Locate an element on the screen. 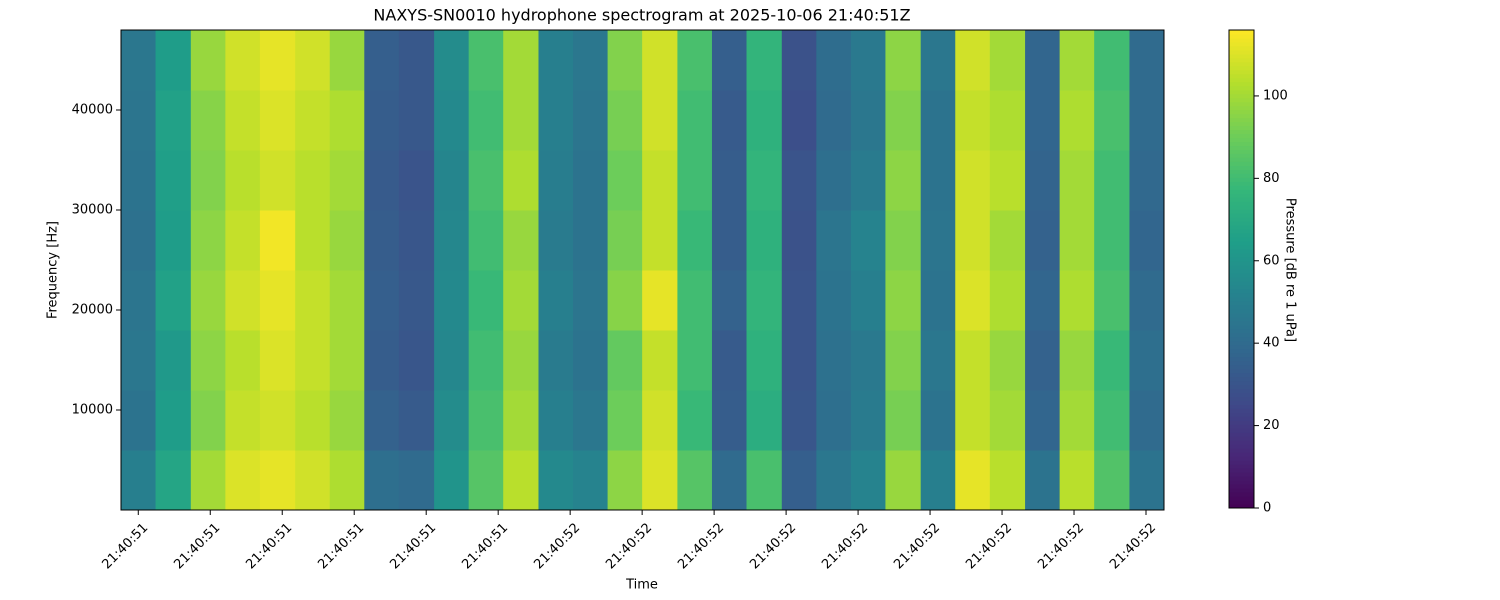 The width and height of the screenshot is (1500, 600). colorbar-tick-label: 100 is located at coordinates (1275, 95).